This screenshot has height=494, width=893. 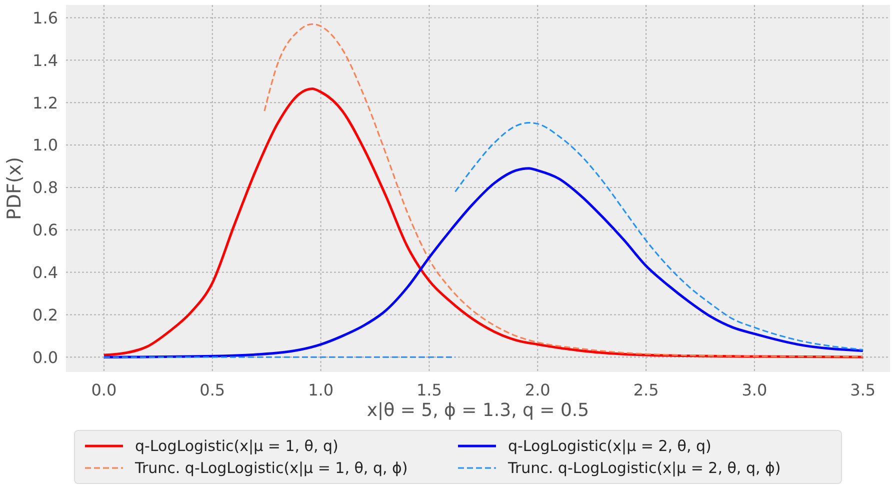 I want to click on y-tick-label: 0.4, so click(x=45, y=272).